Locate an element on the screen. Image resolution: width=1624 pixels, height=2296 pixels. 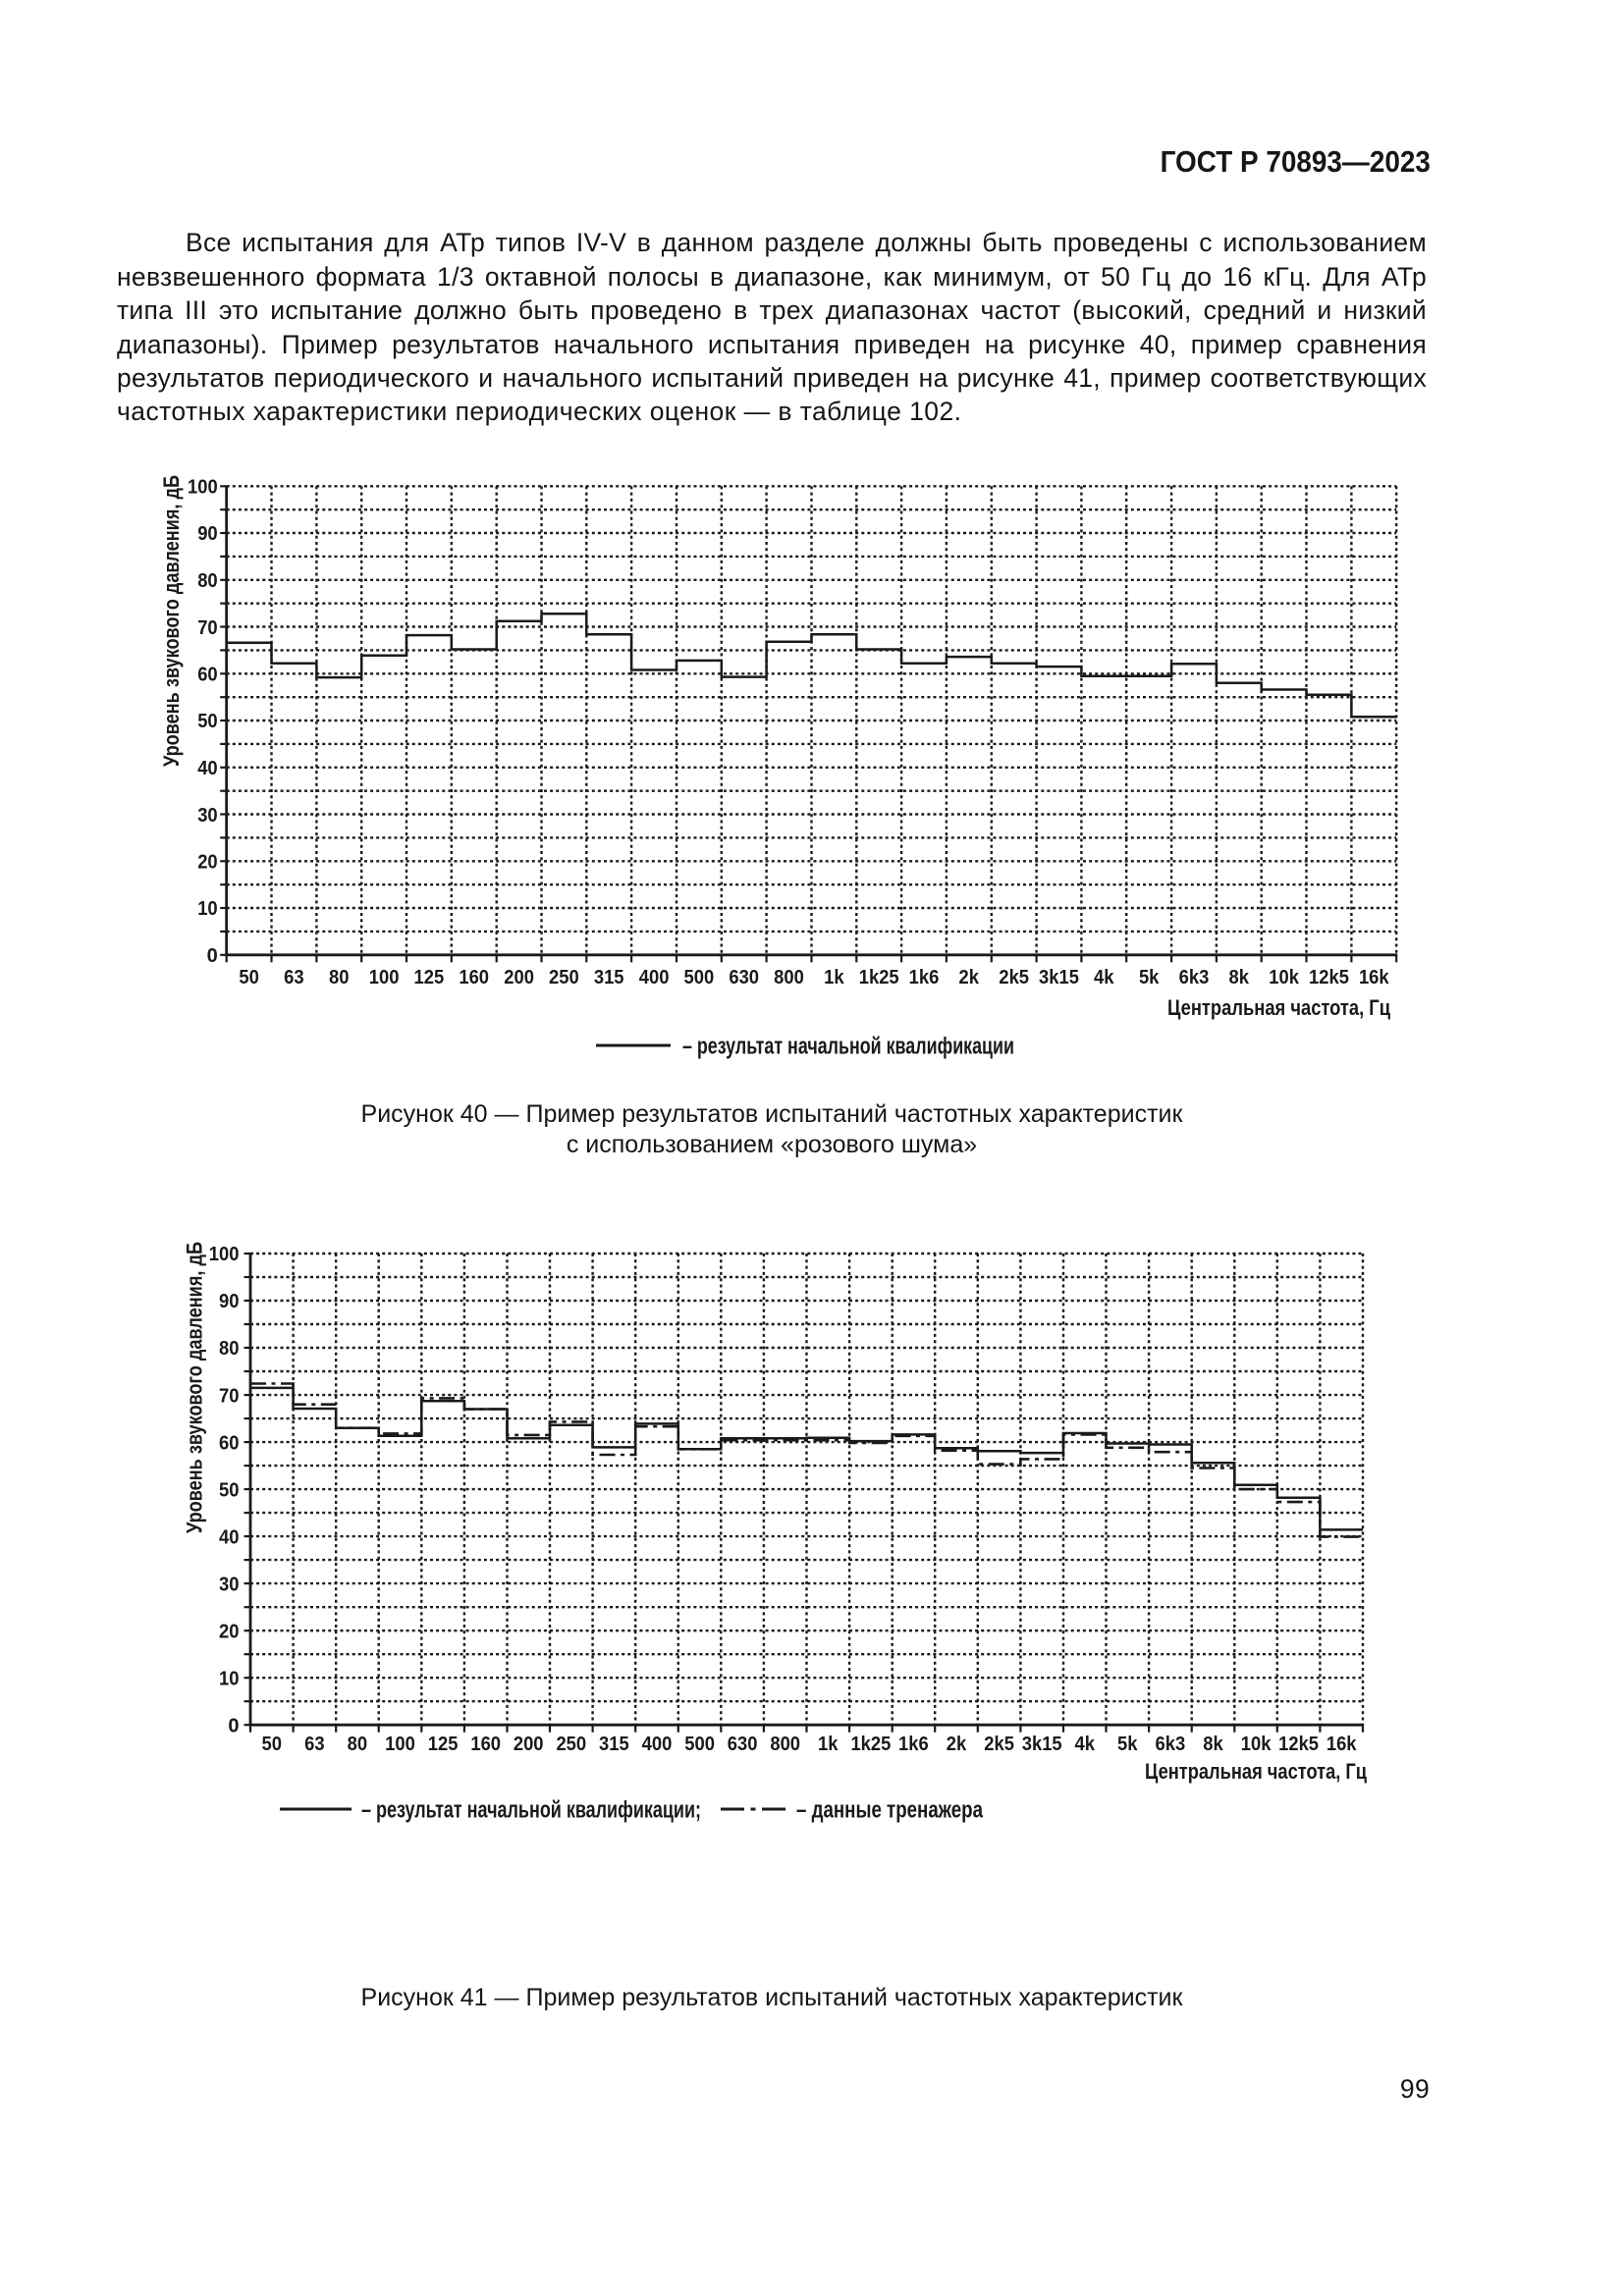
svg-text:– результат начальной квалифик: – результат начальной квалификации is located at coordinates (848, 1047).